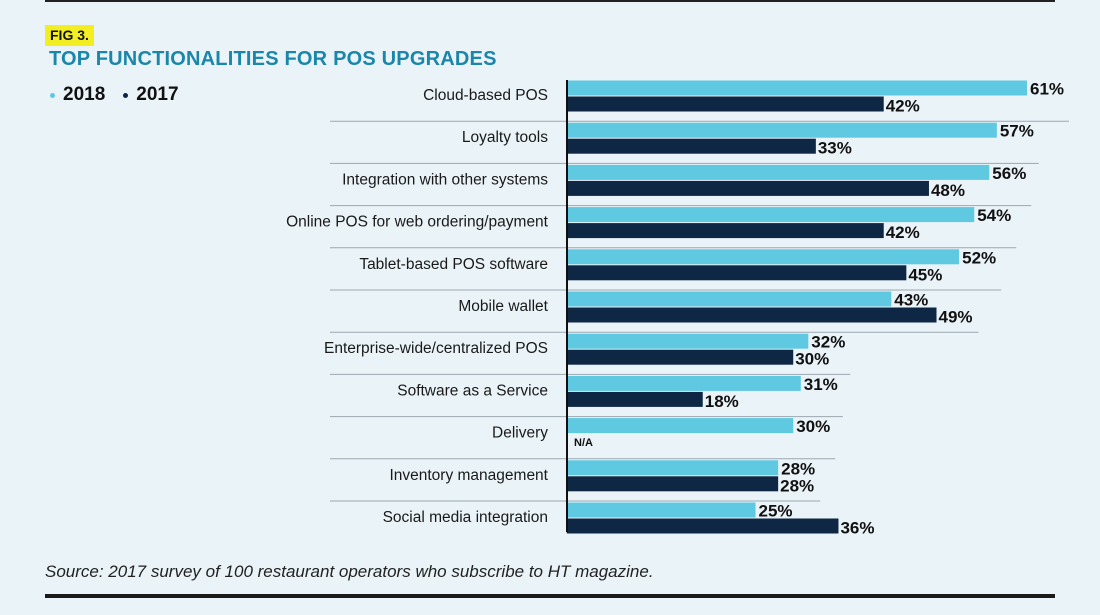 Image resolution: width=1100 pixels, height=615 pixels. I want to click on category-label: Delivery, so click(520, 433).